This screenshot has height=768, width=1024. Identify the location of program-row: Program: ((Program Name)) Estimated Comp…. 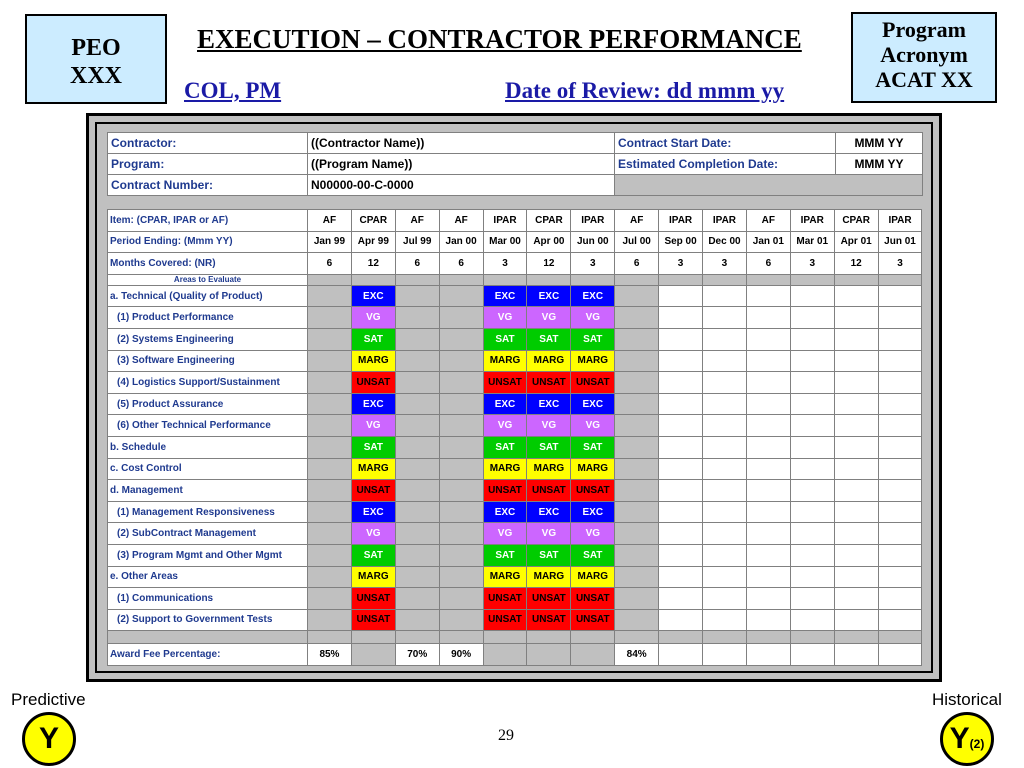
(515, 164).